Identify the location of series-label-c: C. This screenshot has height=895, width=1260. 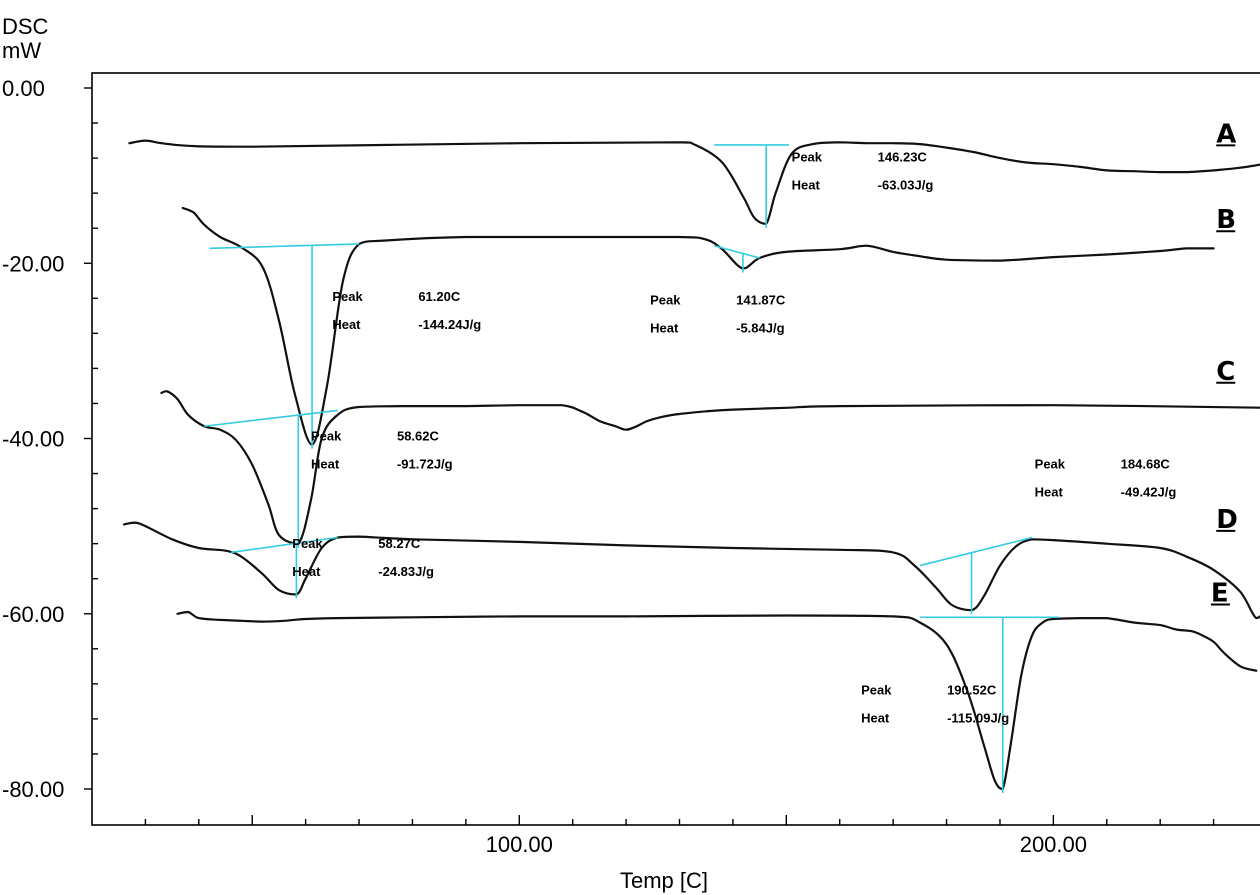
(1225, 372).